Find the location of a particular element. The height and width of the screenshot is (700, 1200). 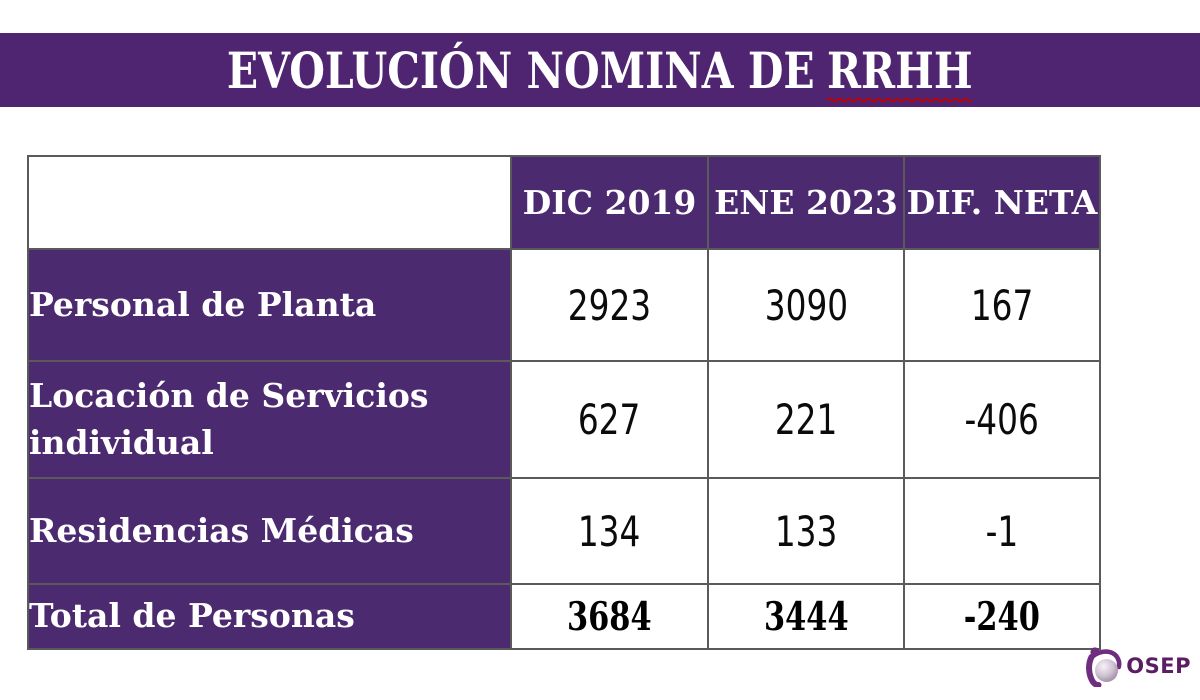

value-text: -406 is located at coordinates (1002, 419).